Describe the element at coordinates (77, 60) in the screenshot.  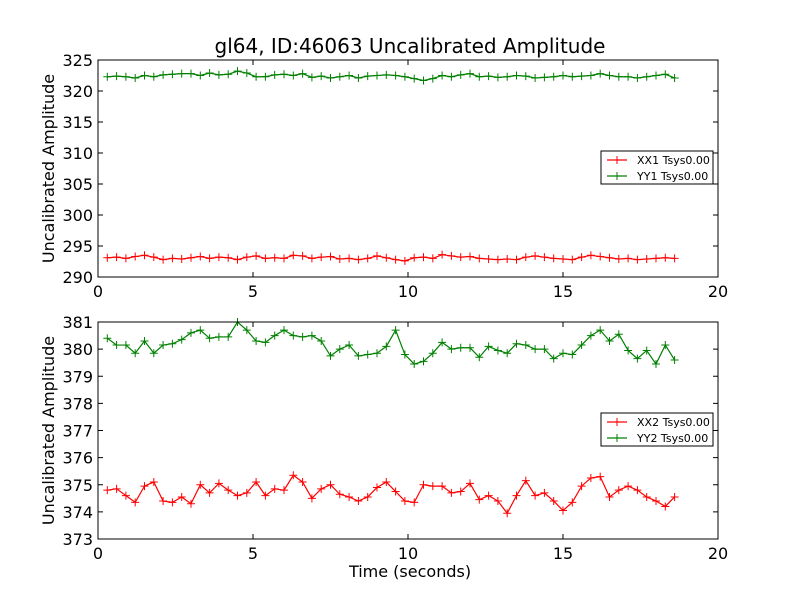
I see `y-tick-label: 325` at that location.